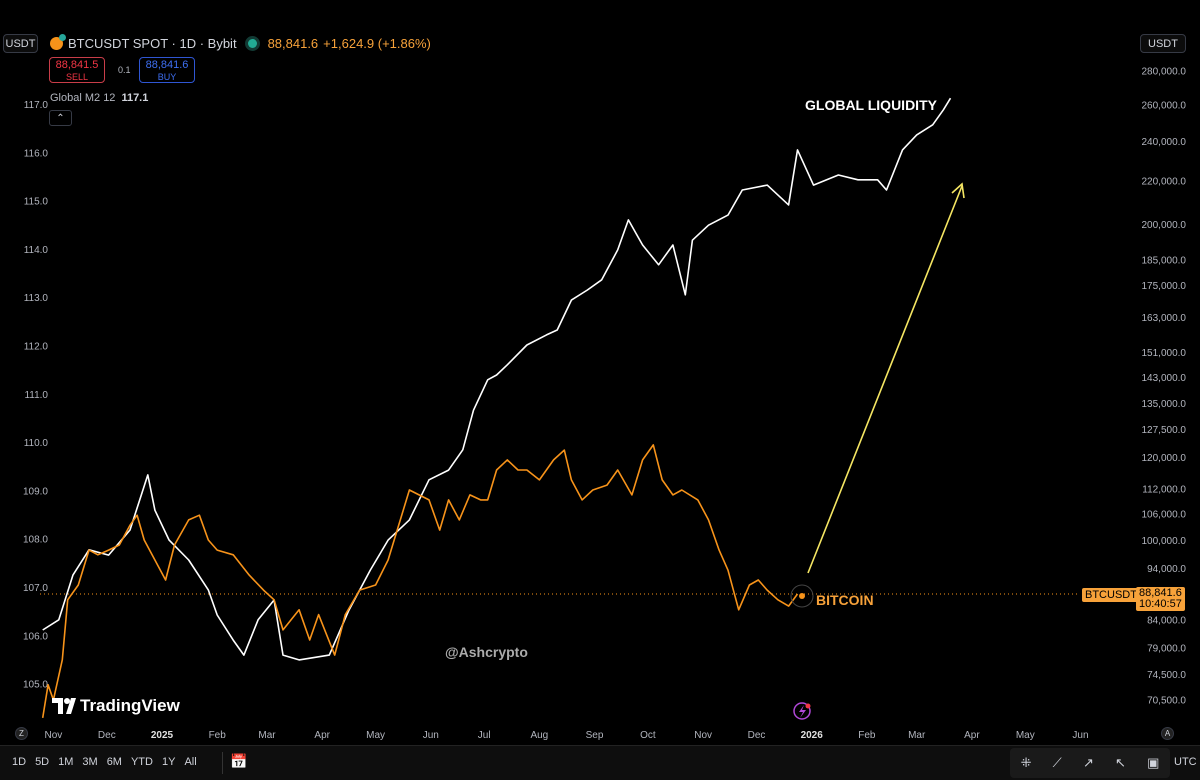 This screenshot has height=780, width=1200. What do you see at coordinates (60, 118) in the screenshot?
I see `chevron-up-icon: ⌃` at bounding box center [60, 118].